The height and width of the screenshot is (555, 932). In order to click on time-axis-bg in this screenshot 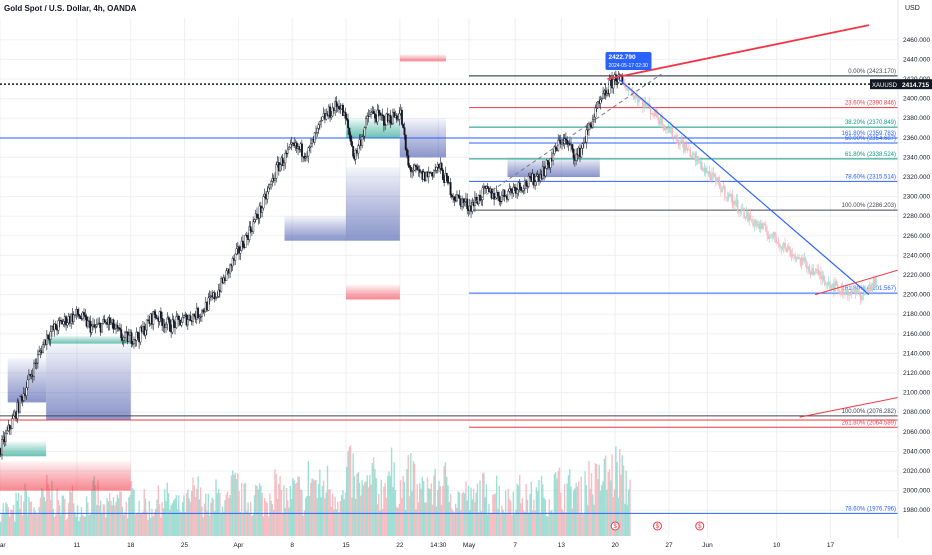, I will do `click(466, 544)`.